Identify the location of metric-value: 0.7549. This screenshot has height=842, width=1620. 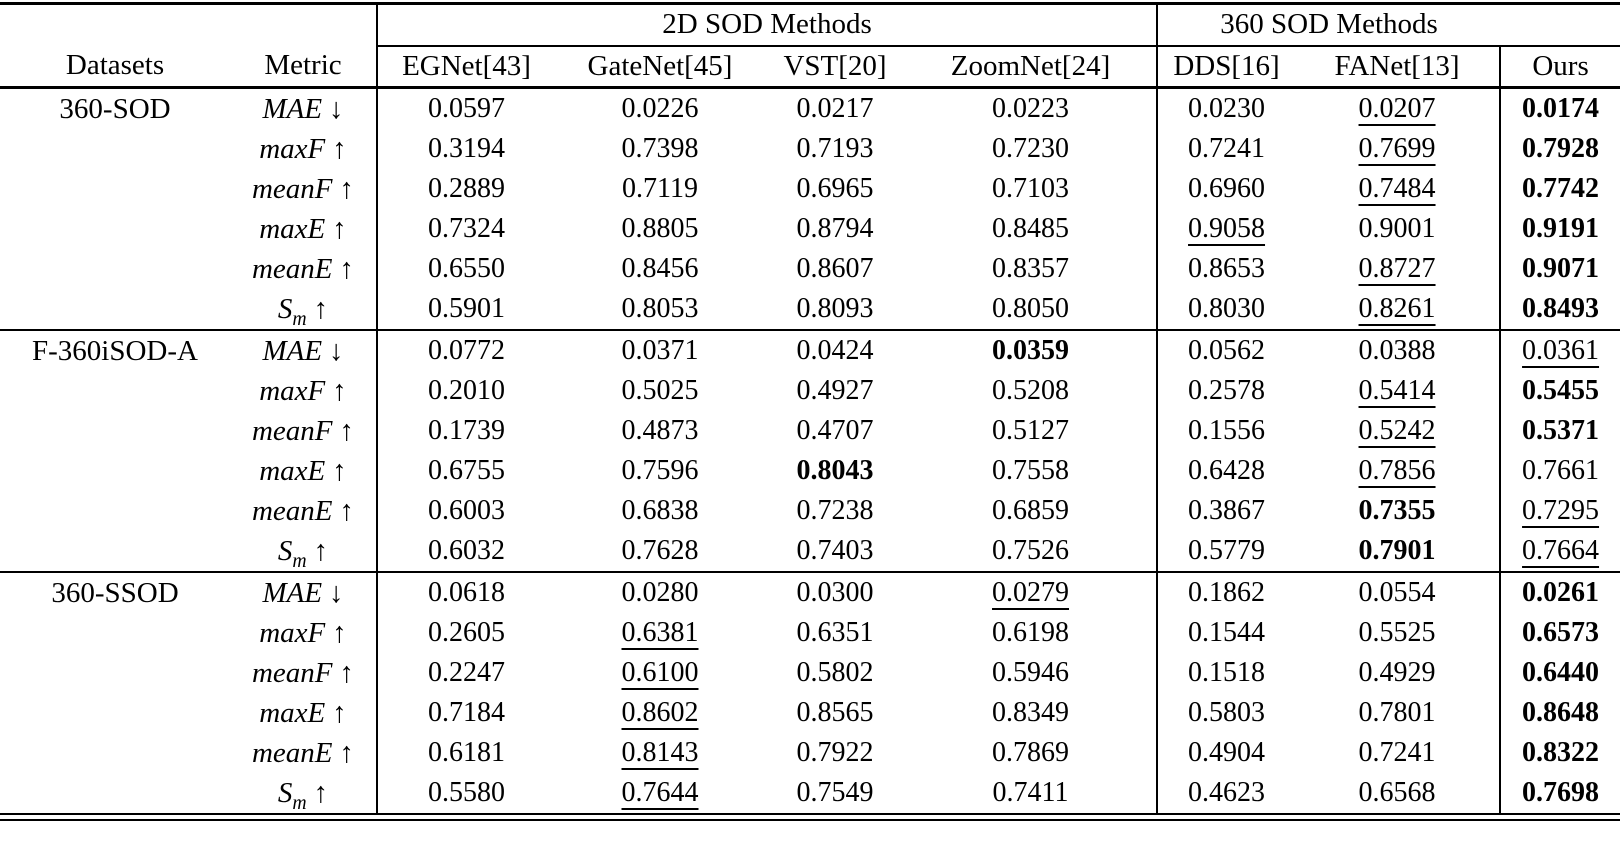
(835, 792).